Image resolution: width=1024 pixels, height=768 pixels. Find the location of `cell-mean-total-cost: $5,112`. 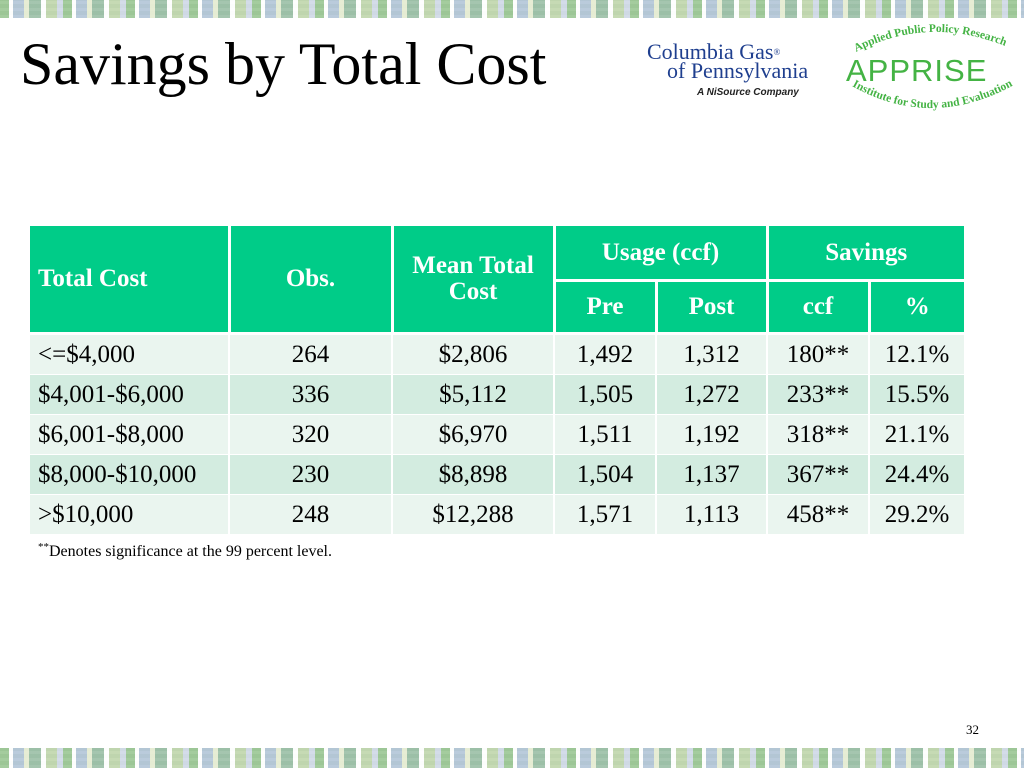

cell-mean-total-cost: $5,112 is located at coordinates (473, 394).